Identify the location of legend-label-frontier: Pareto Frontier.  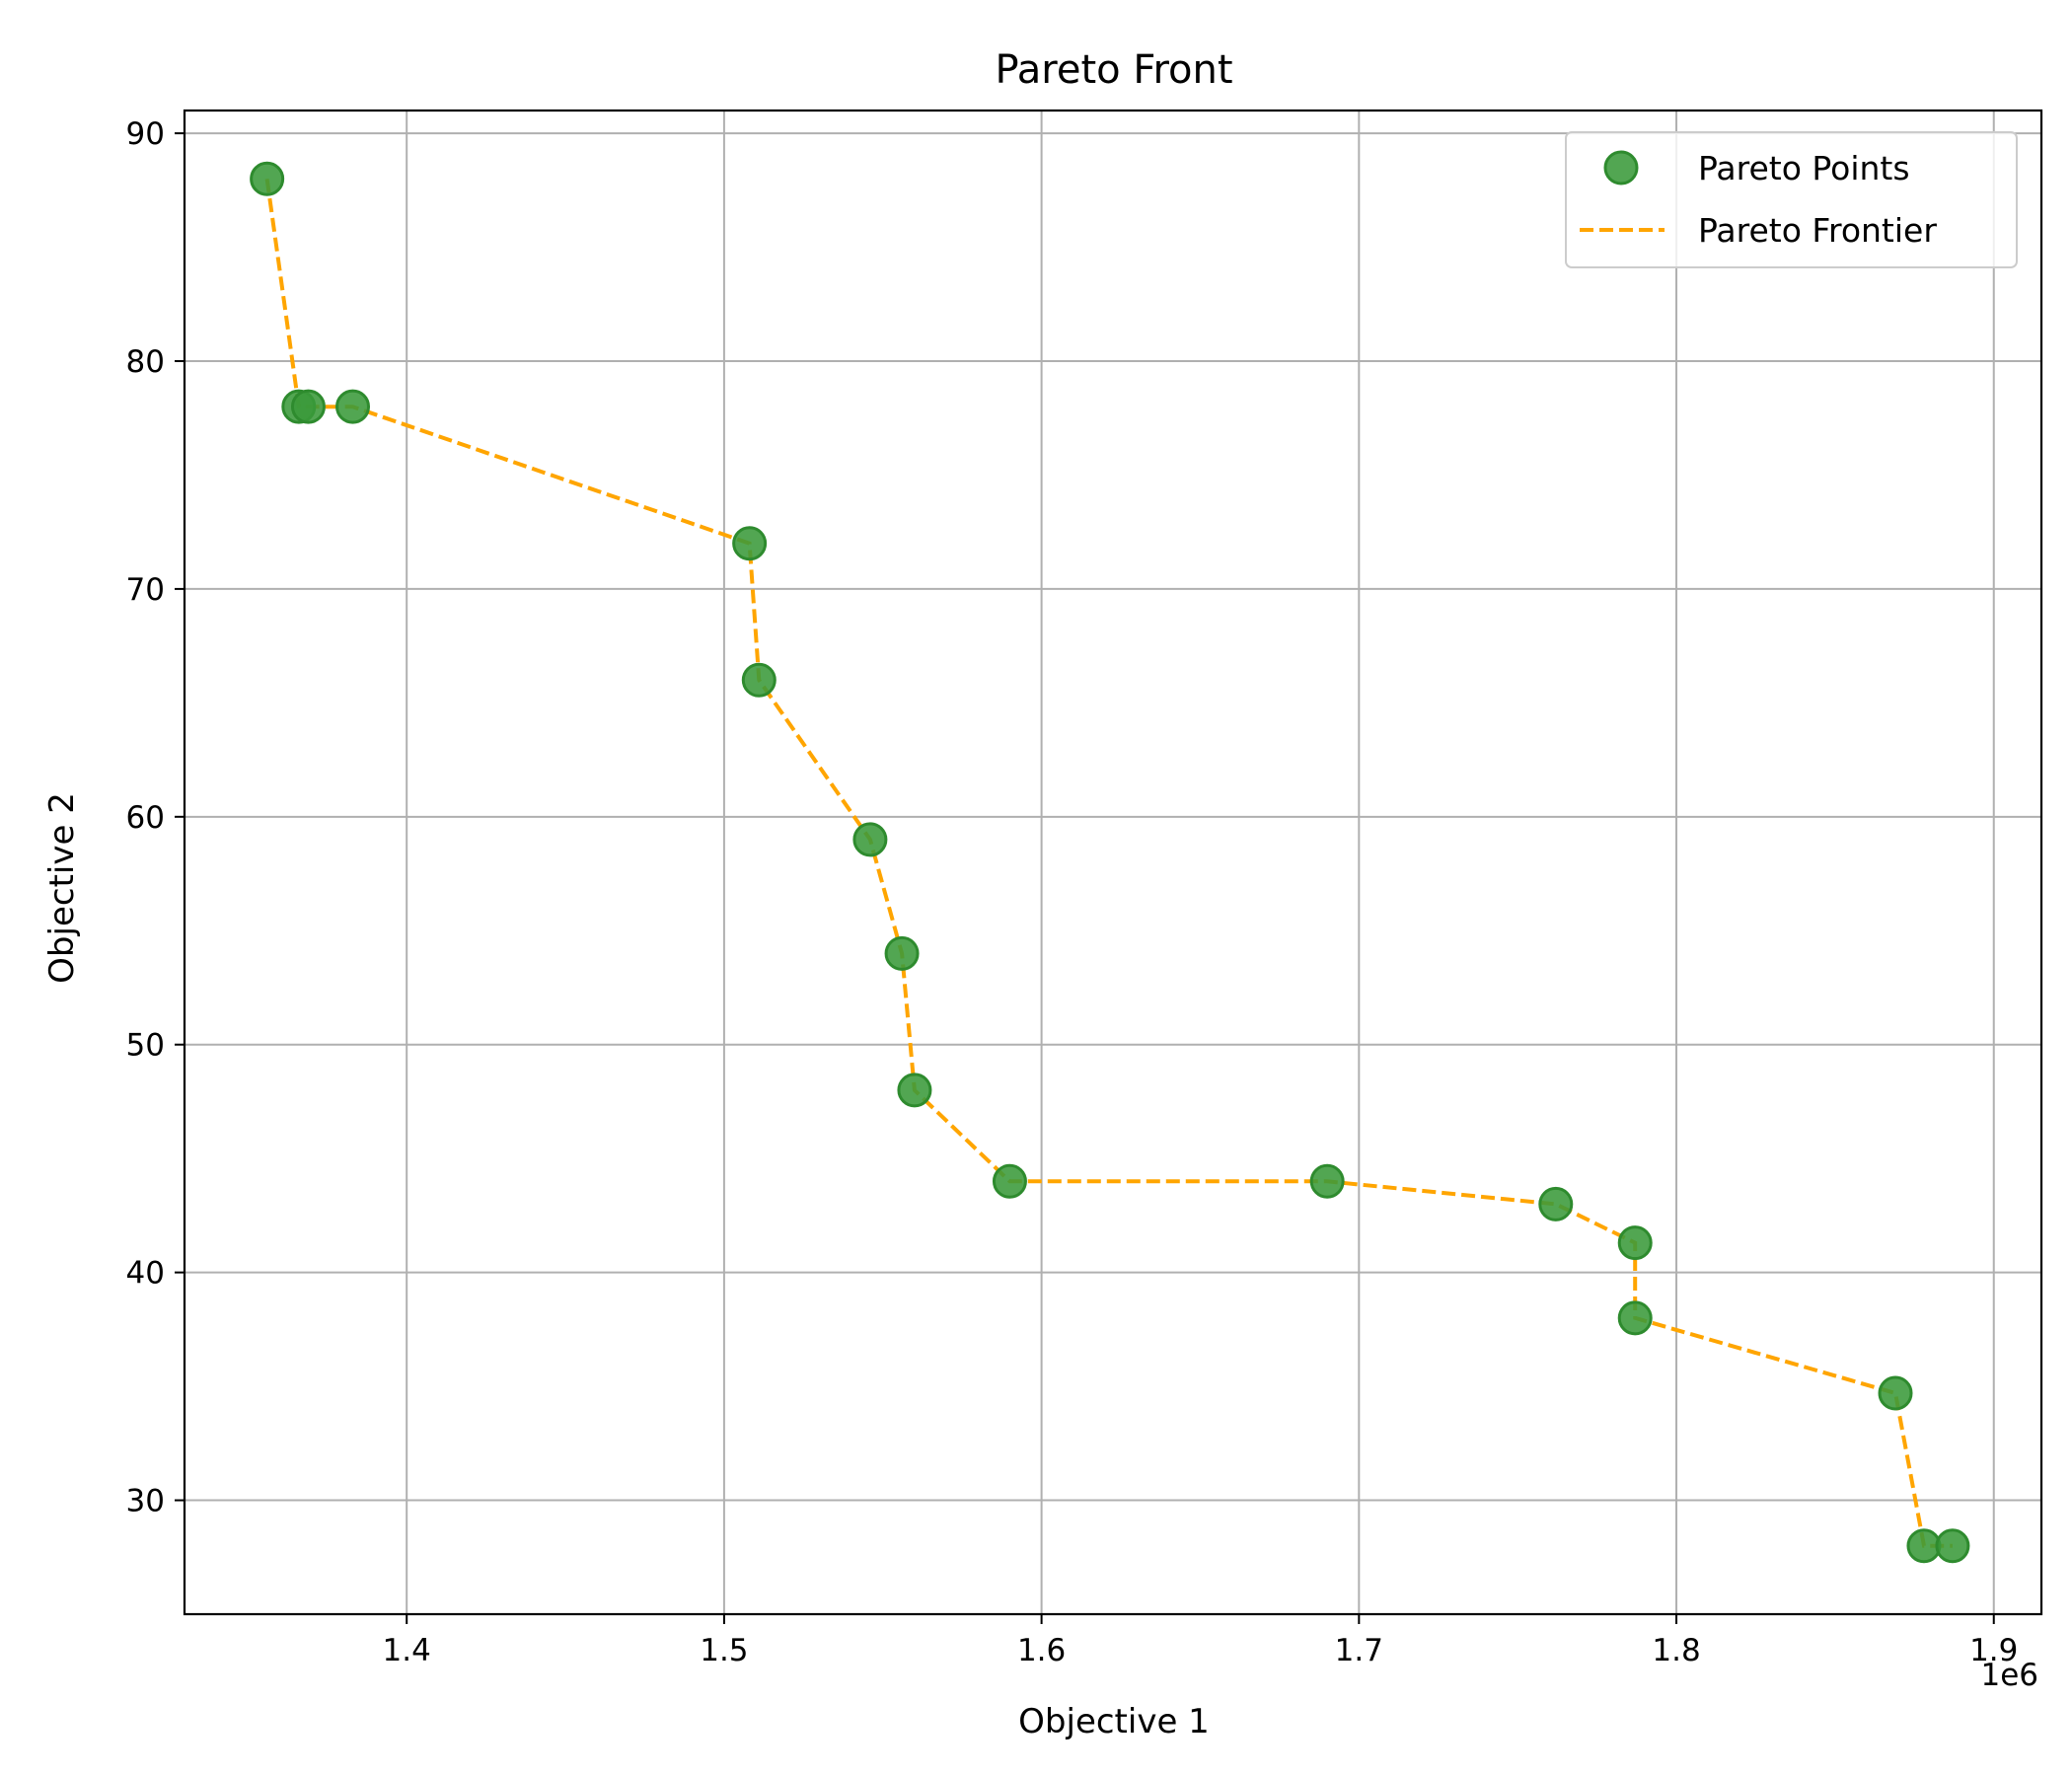
(1818, 230).